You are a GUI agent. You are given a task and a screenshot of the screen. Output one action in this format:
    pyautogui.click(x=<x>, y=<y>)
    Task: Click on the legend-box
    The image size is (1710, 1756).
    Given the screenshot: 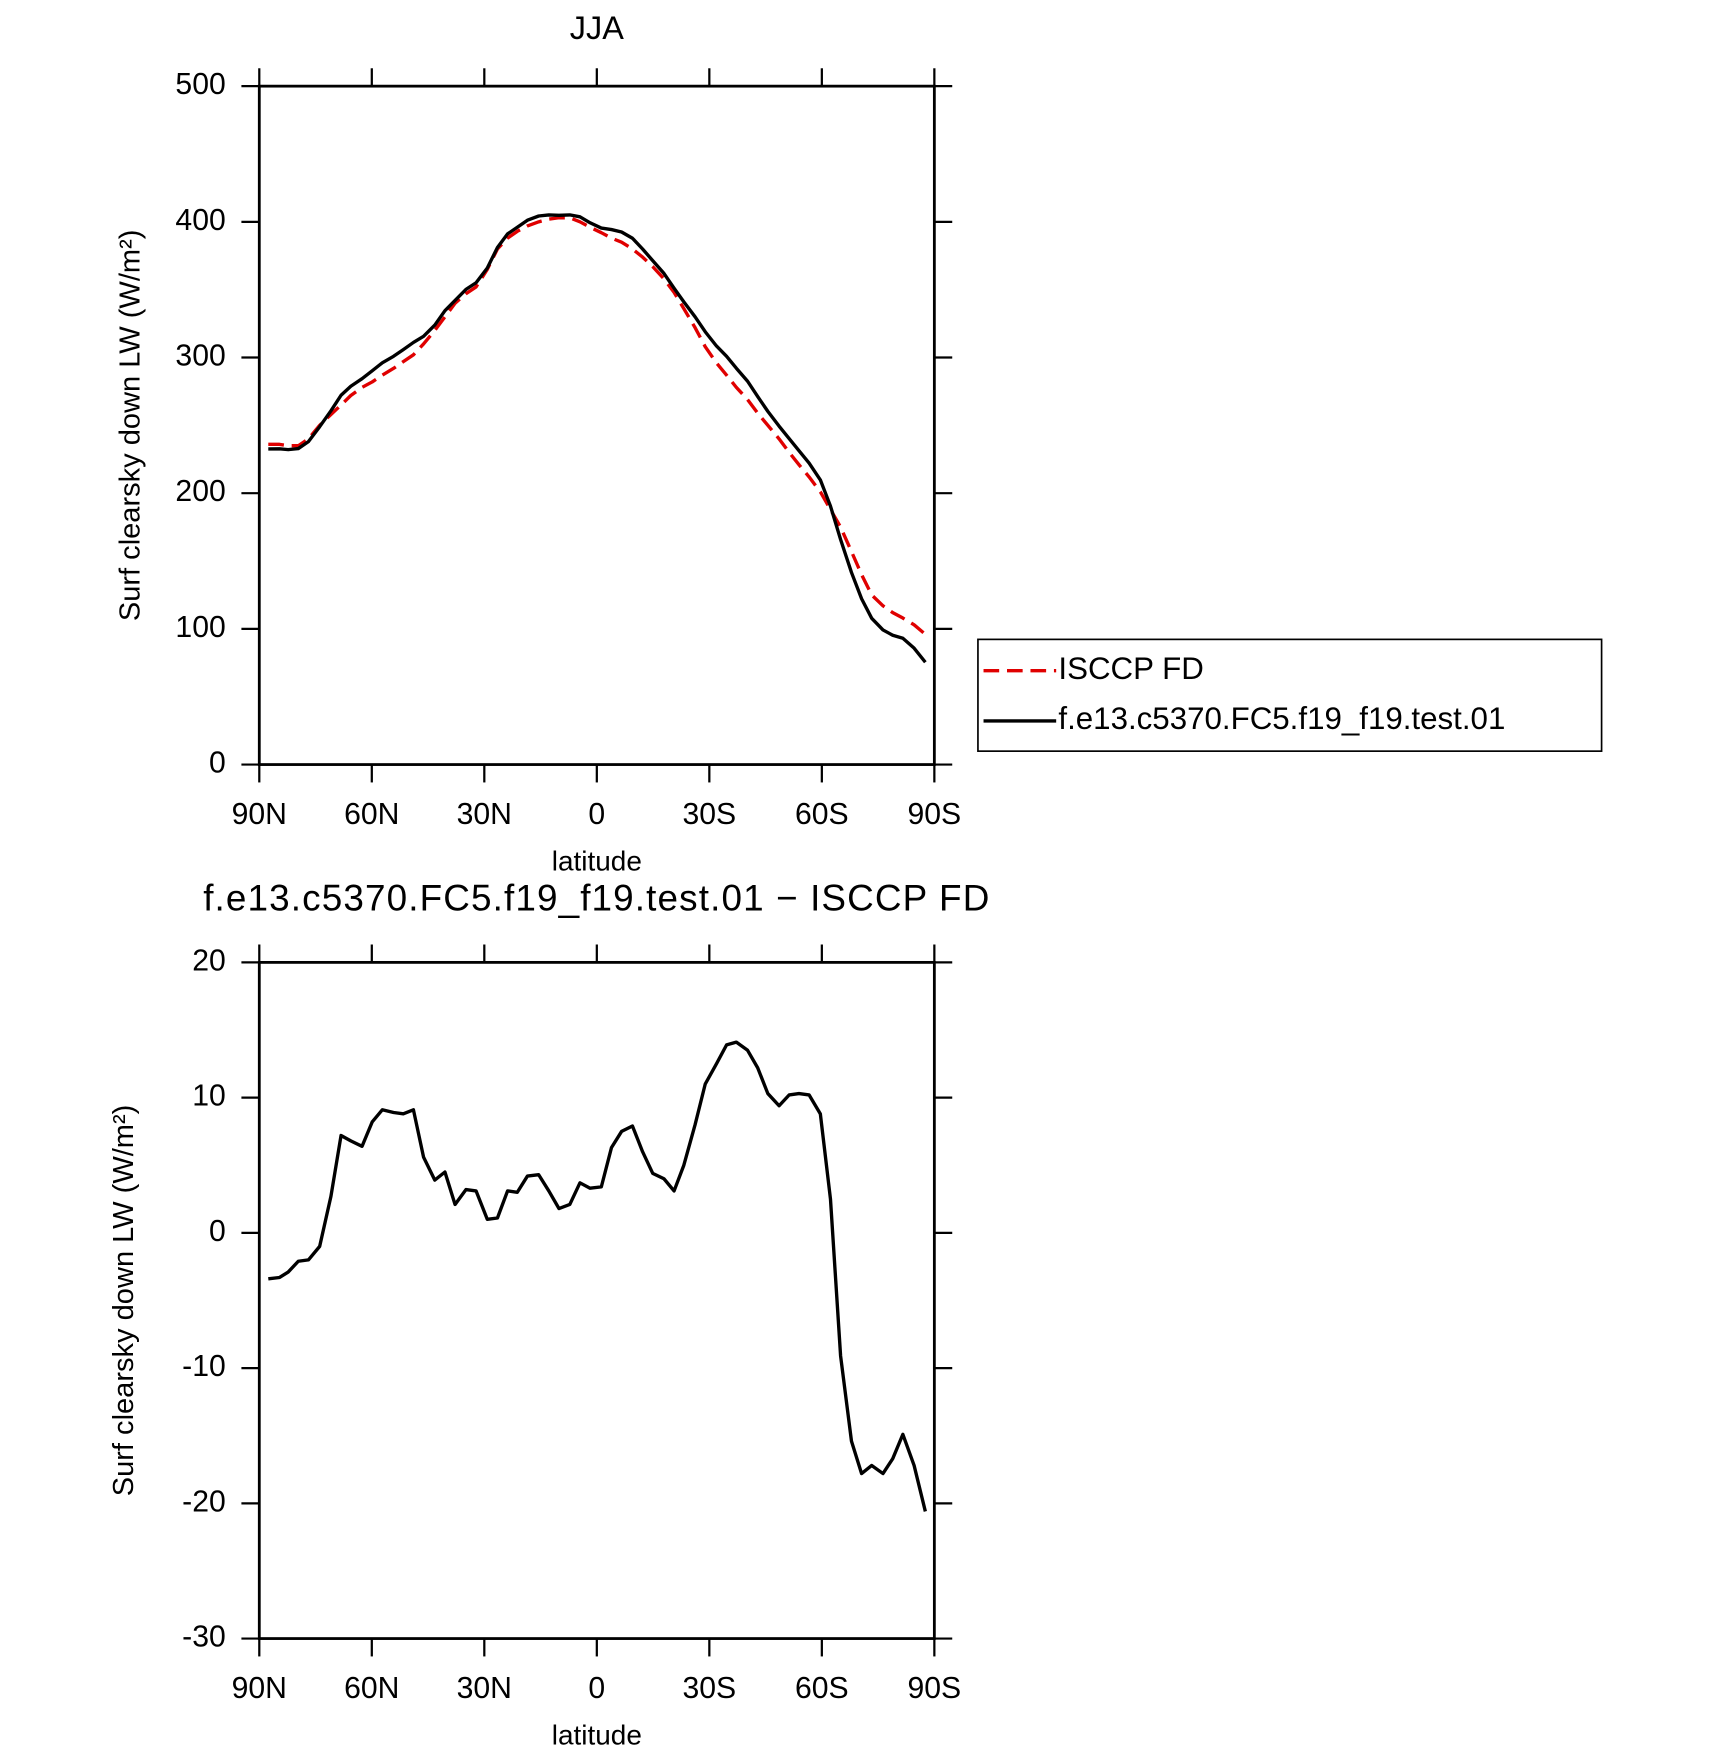 What is the action you would take?
    pyautogui.click(x=1290, y=695)
    